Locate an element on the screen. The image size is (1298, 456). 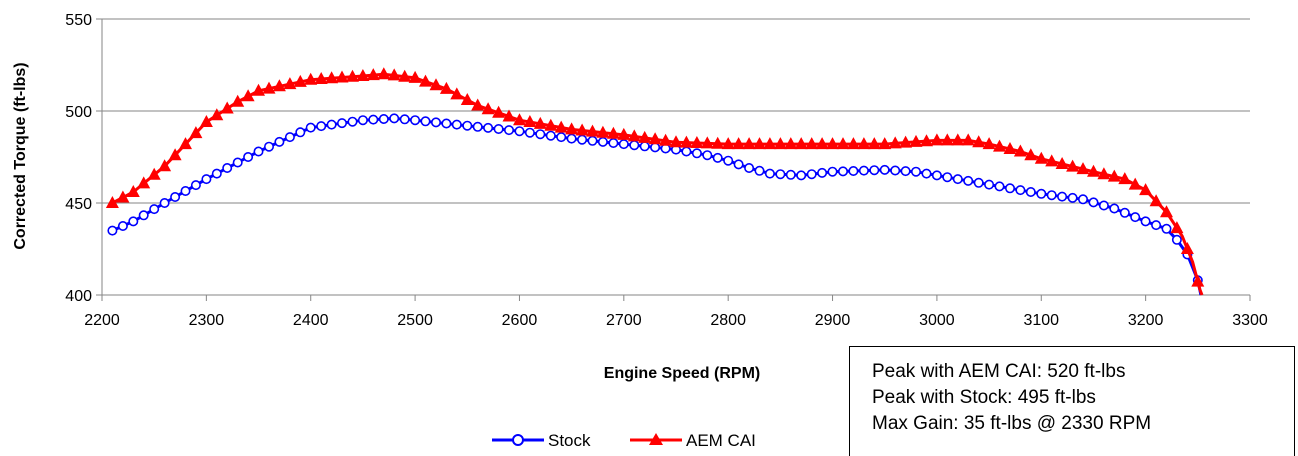
y-axis-title: Corrected Torque (ft-lbs) is located at coordinates (20, 155).